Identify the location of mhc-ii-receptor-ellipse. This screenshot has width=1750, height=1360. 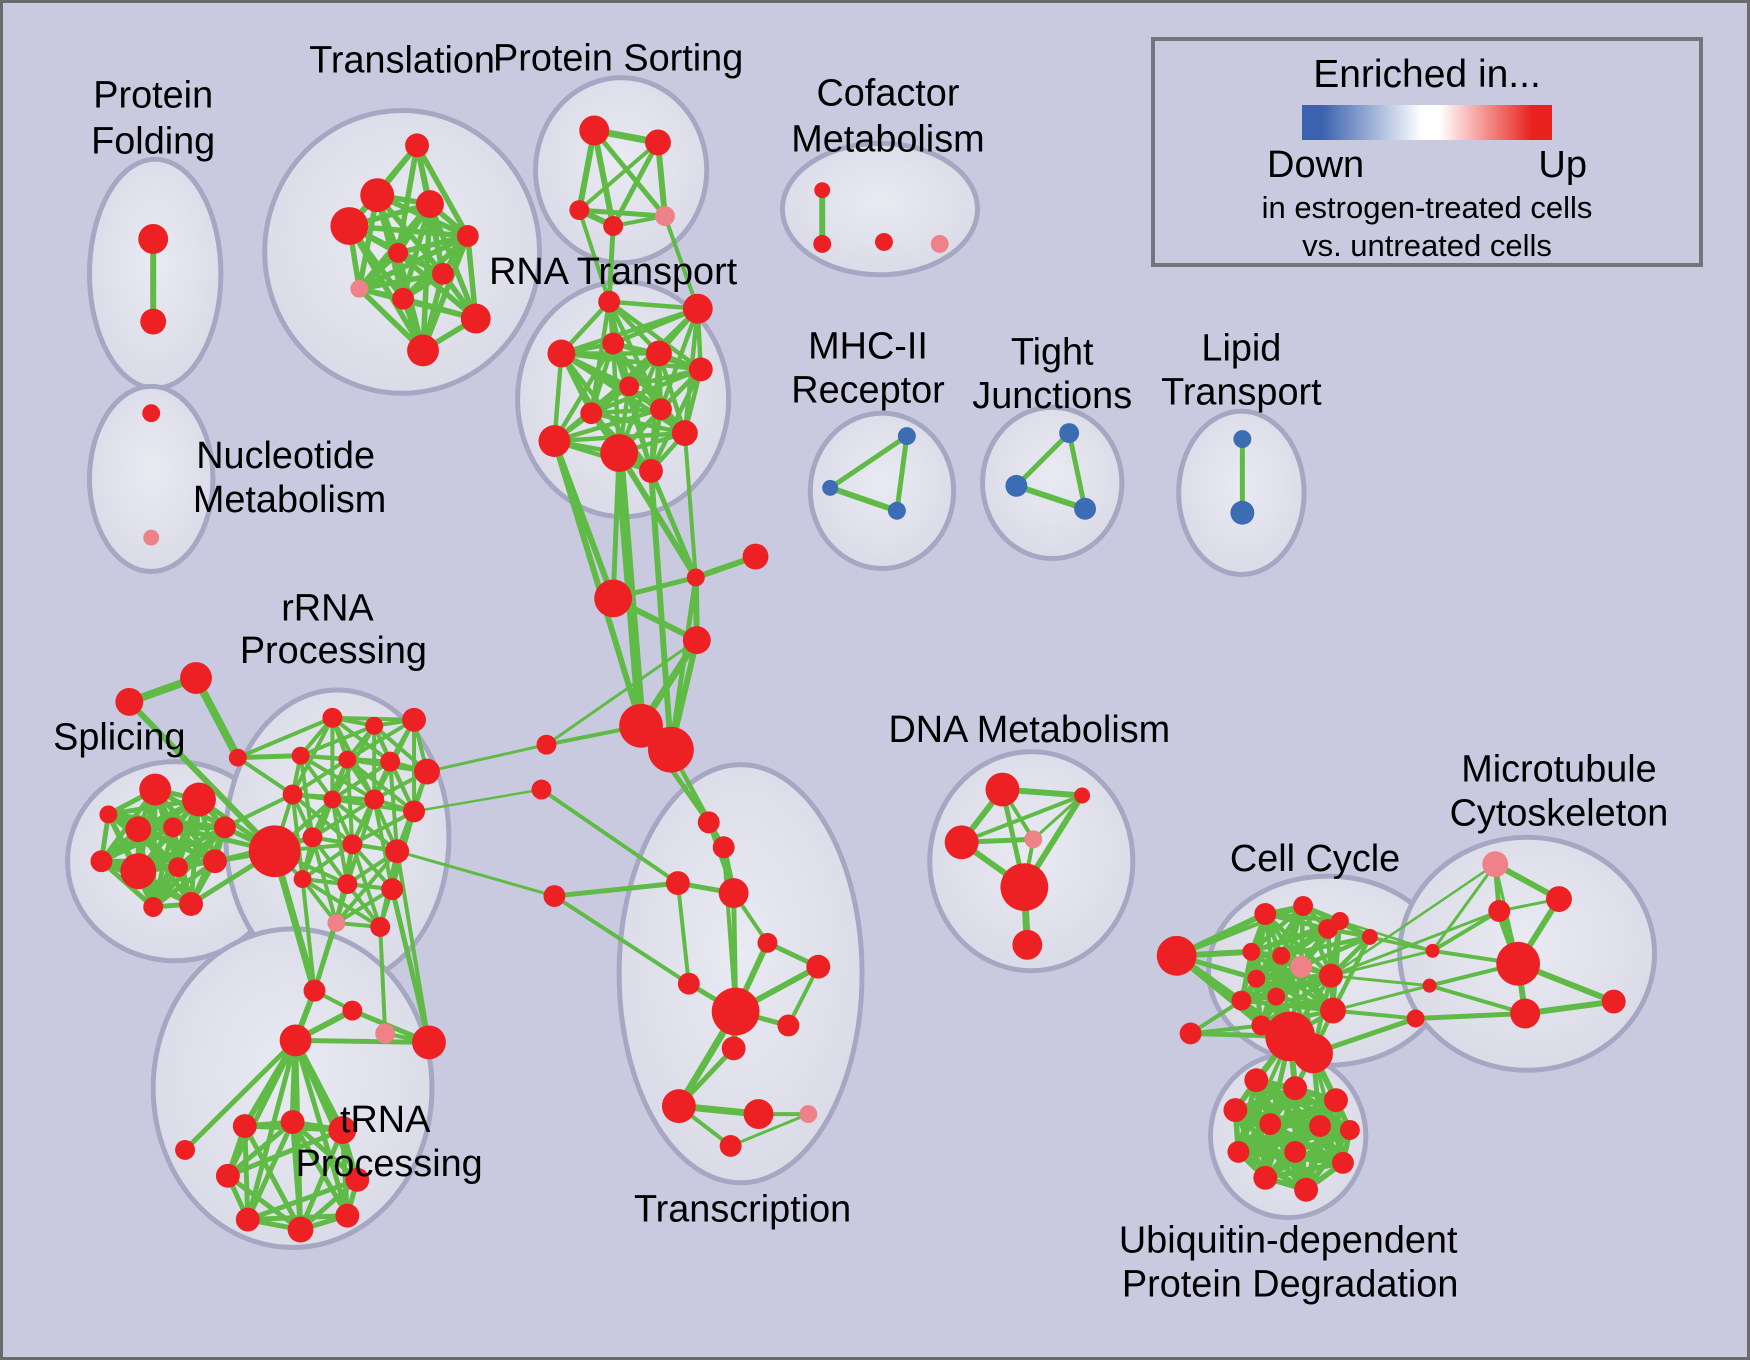
(882, 490).